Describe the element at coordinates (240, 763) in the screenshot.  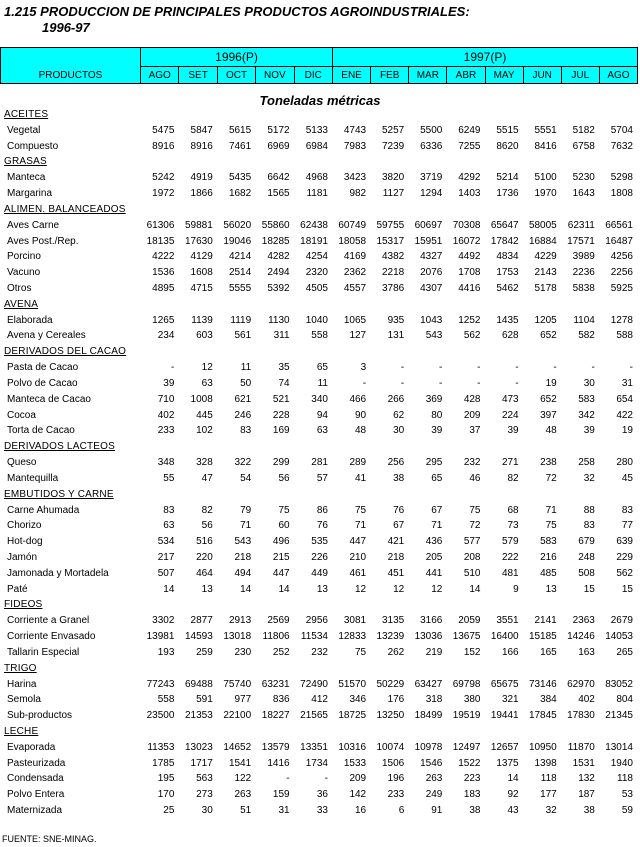
I see `cell: 1541` at that location.